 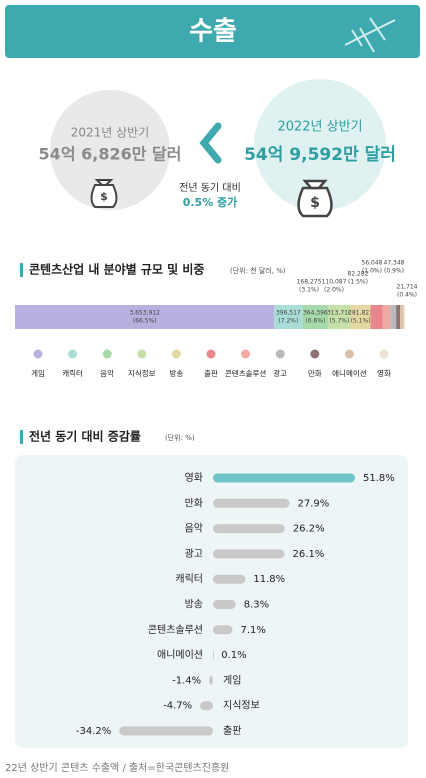 I want to click on value-label: 11.8%, so click(x=269, y=579).